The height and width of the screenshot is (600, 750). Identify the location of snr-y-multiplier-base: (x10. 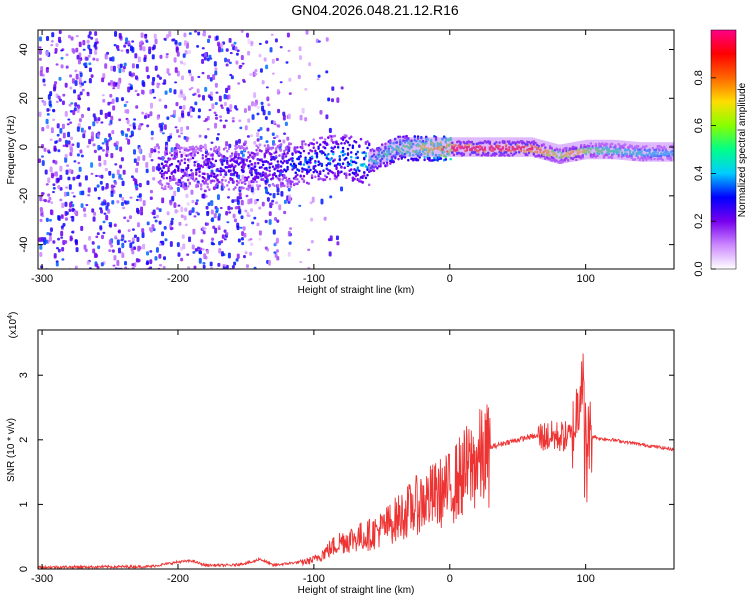
(13, 328).